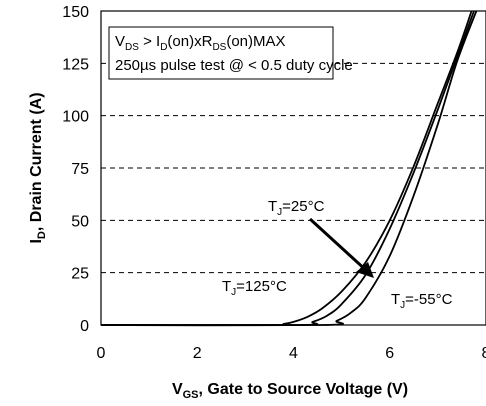 Image resolution: width=486 pixels, height=406 pixels. Describe the element at coordinates (365, 270) in the screenshot. I see `annotation-arrowhead` at that location.